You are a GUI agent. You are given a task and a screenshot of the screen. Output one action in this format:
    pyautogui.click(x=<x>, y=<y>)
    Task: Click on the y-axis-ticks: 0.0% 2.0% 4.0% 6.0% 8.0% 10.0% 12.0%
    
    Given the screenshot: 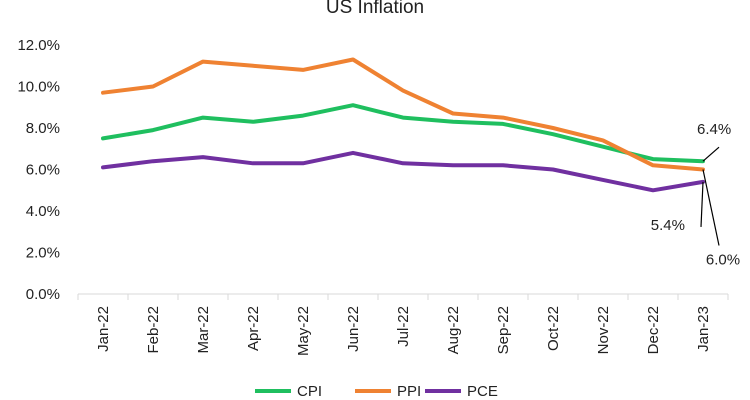 What is the action you would take?
    pyautogui.click(x=38, y=170)
    